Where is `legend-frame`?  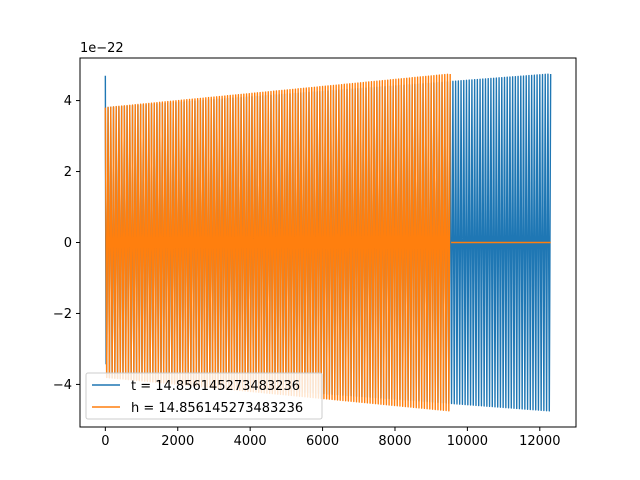
legend-frame is located at coordinates (204, 396).